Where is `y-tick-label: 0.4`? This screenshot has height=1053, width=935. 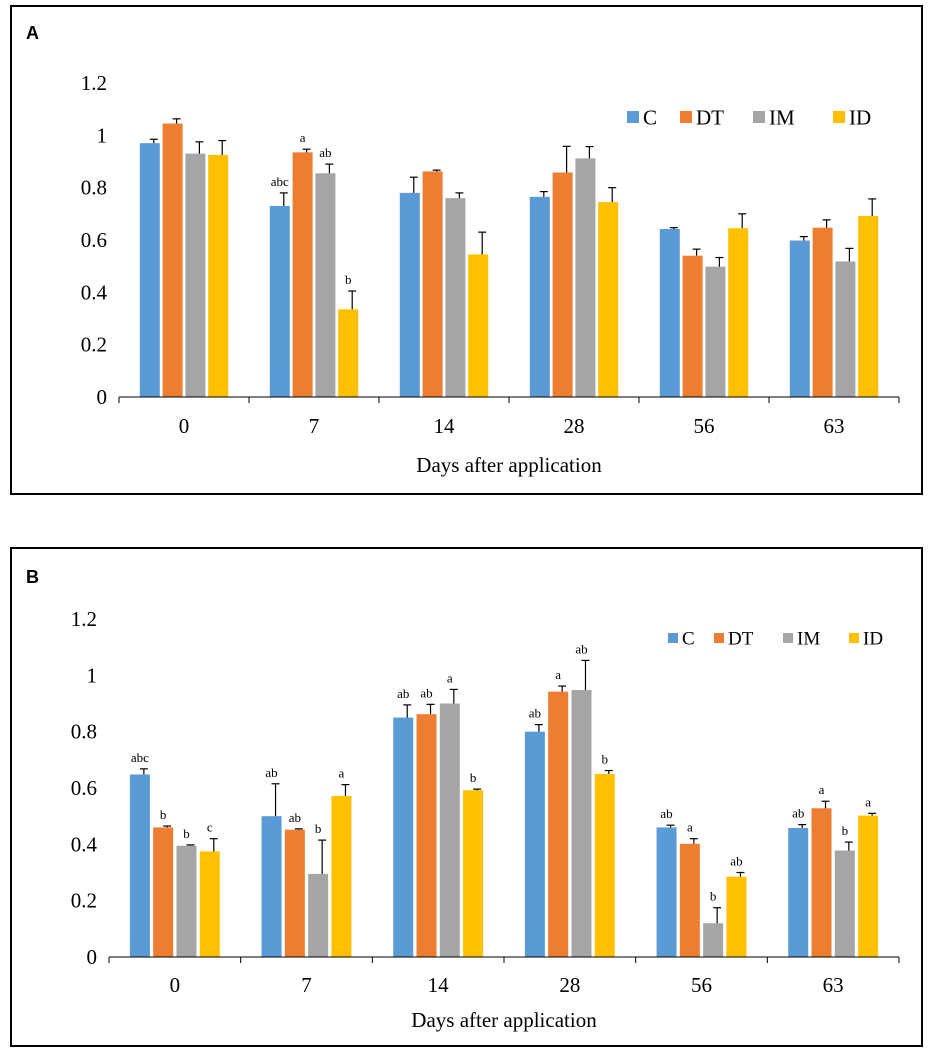
y-tick-label: 0.4 is located at coordinates (94, 292).